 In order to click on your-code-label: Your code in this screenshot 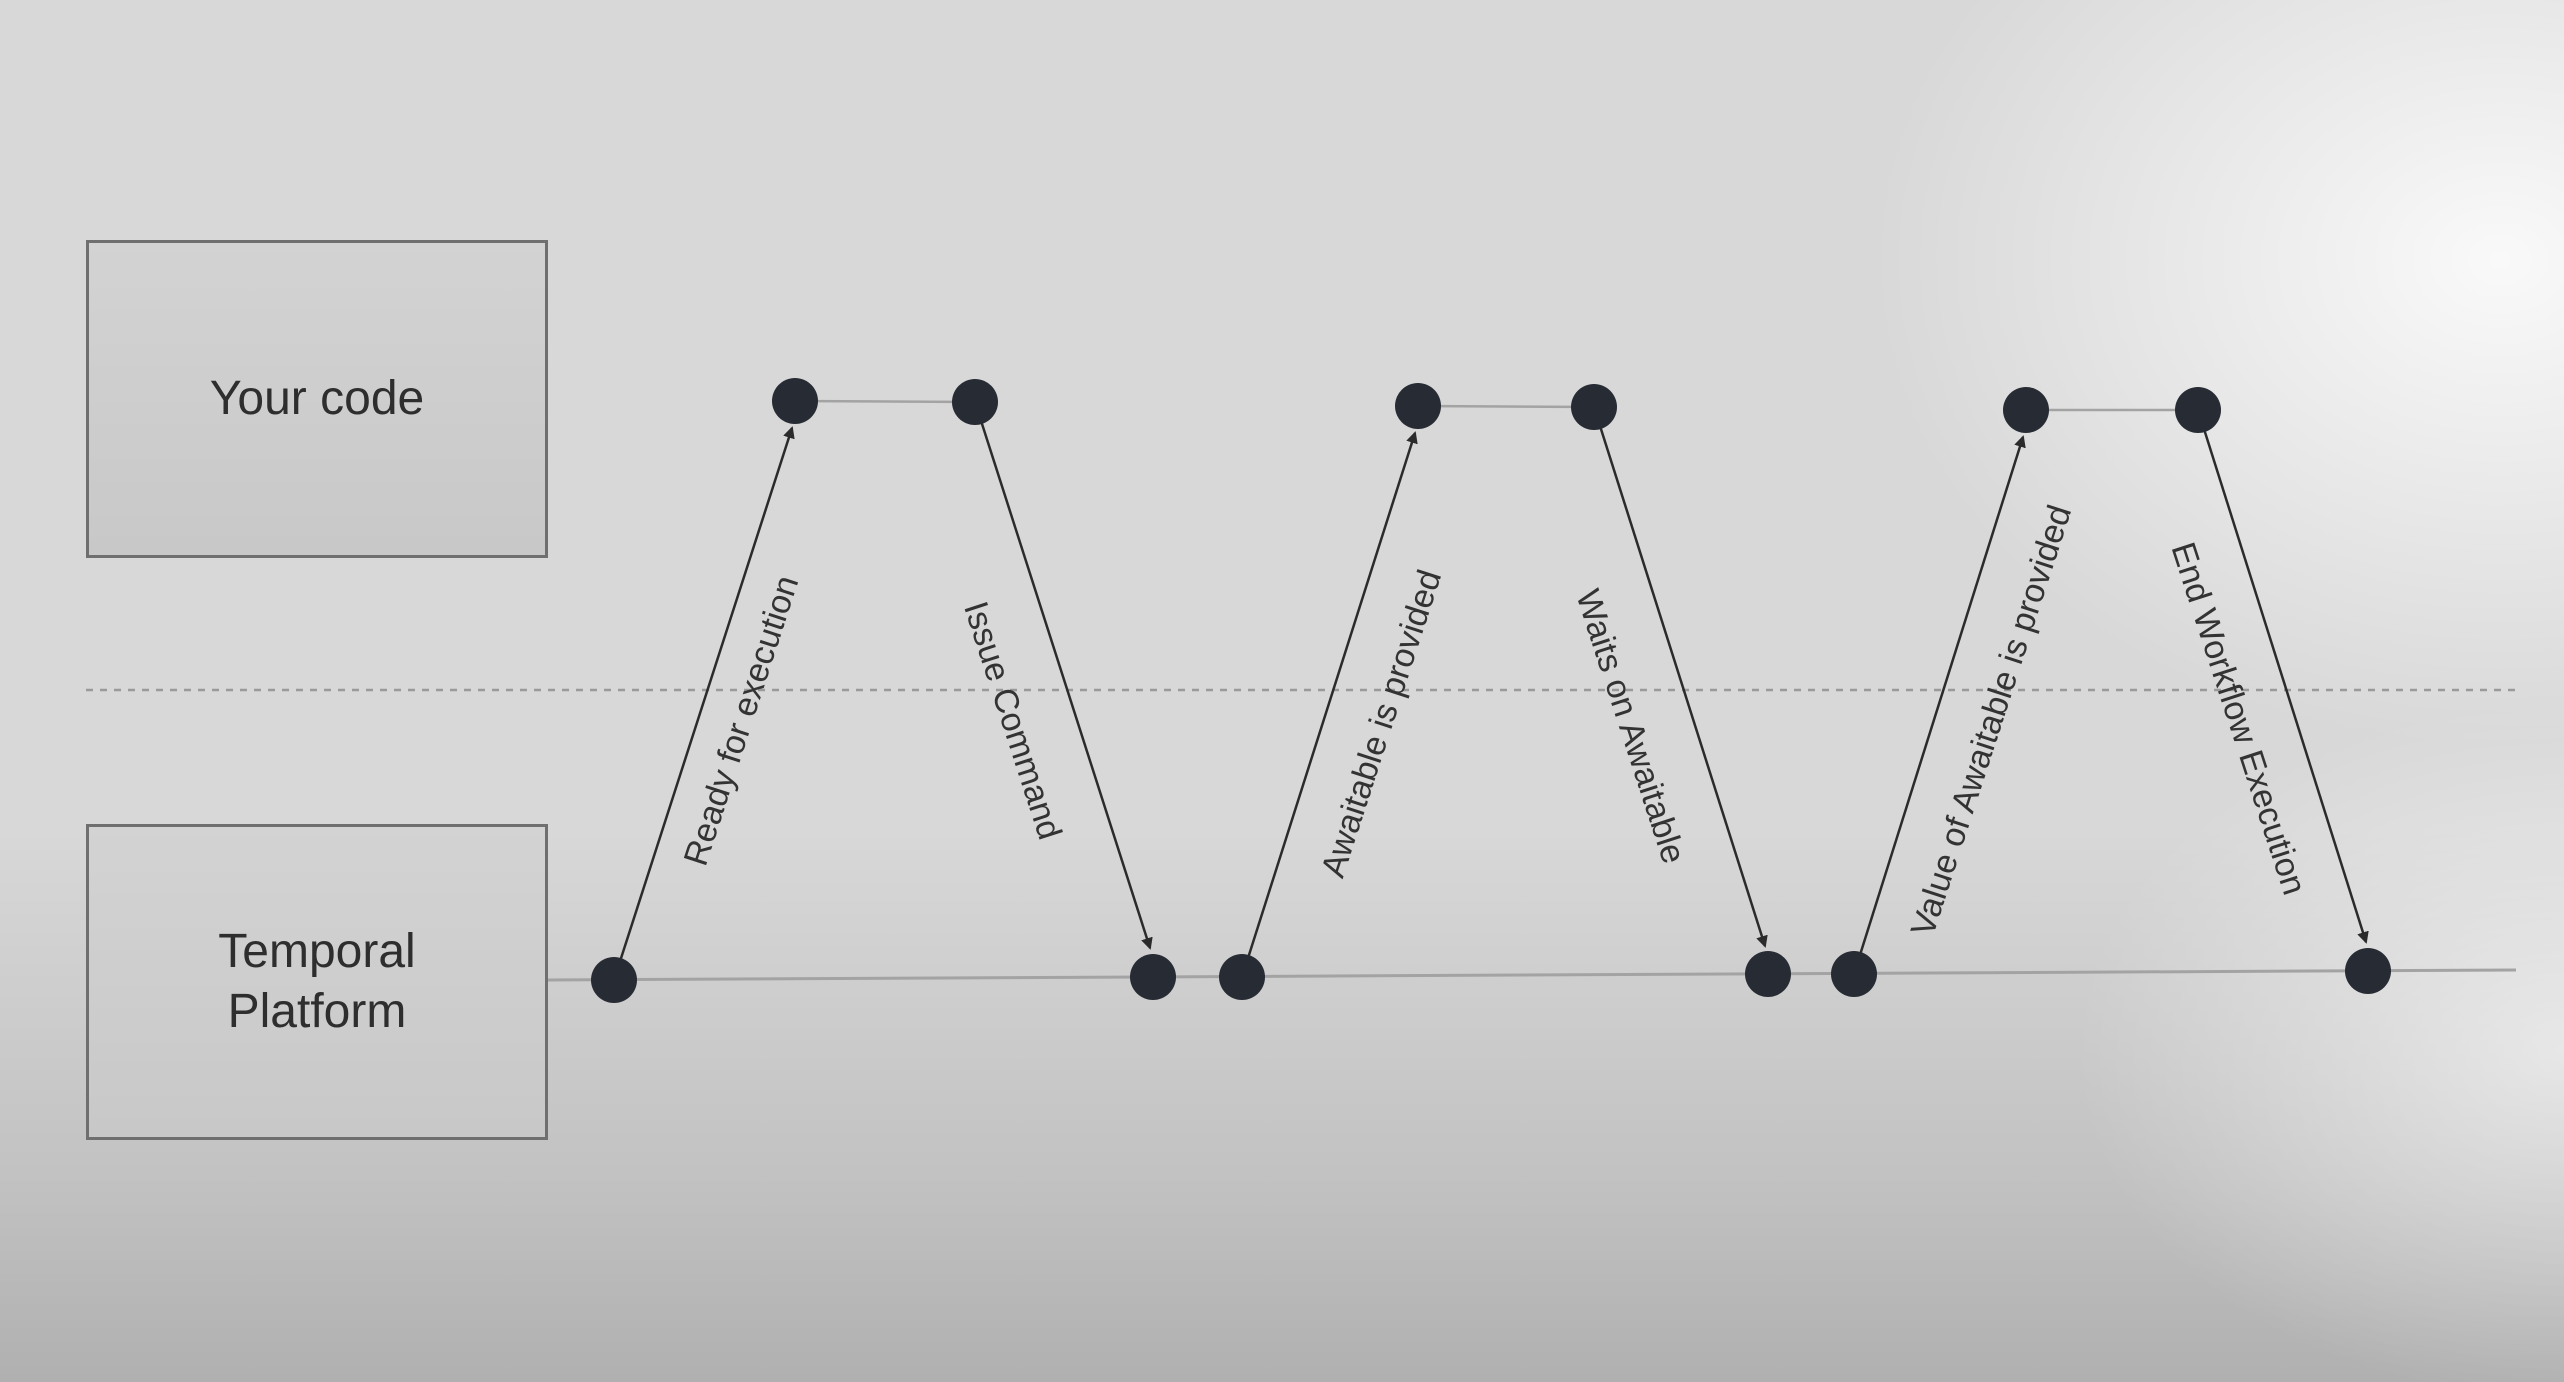, I will do `click(317, 398)`.